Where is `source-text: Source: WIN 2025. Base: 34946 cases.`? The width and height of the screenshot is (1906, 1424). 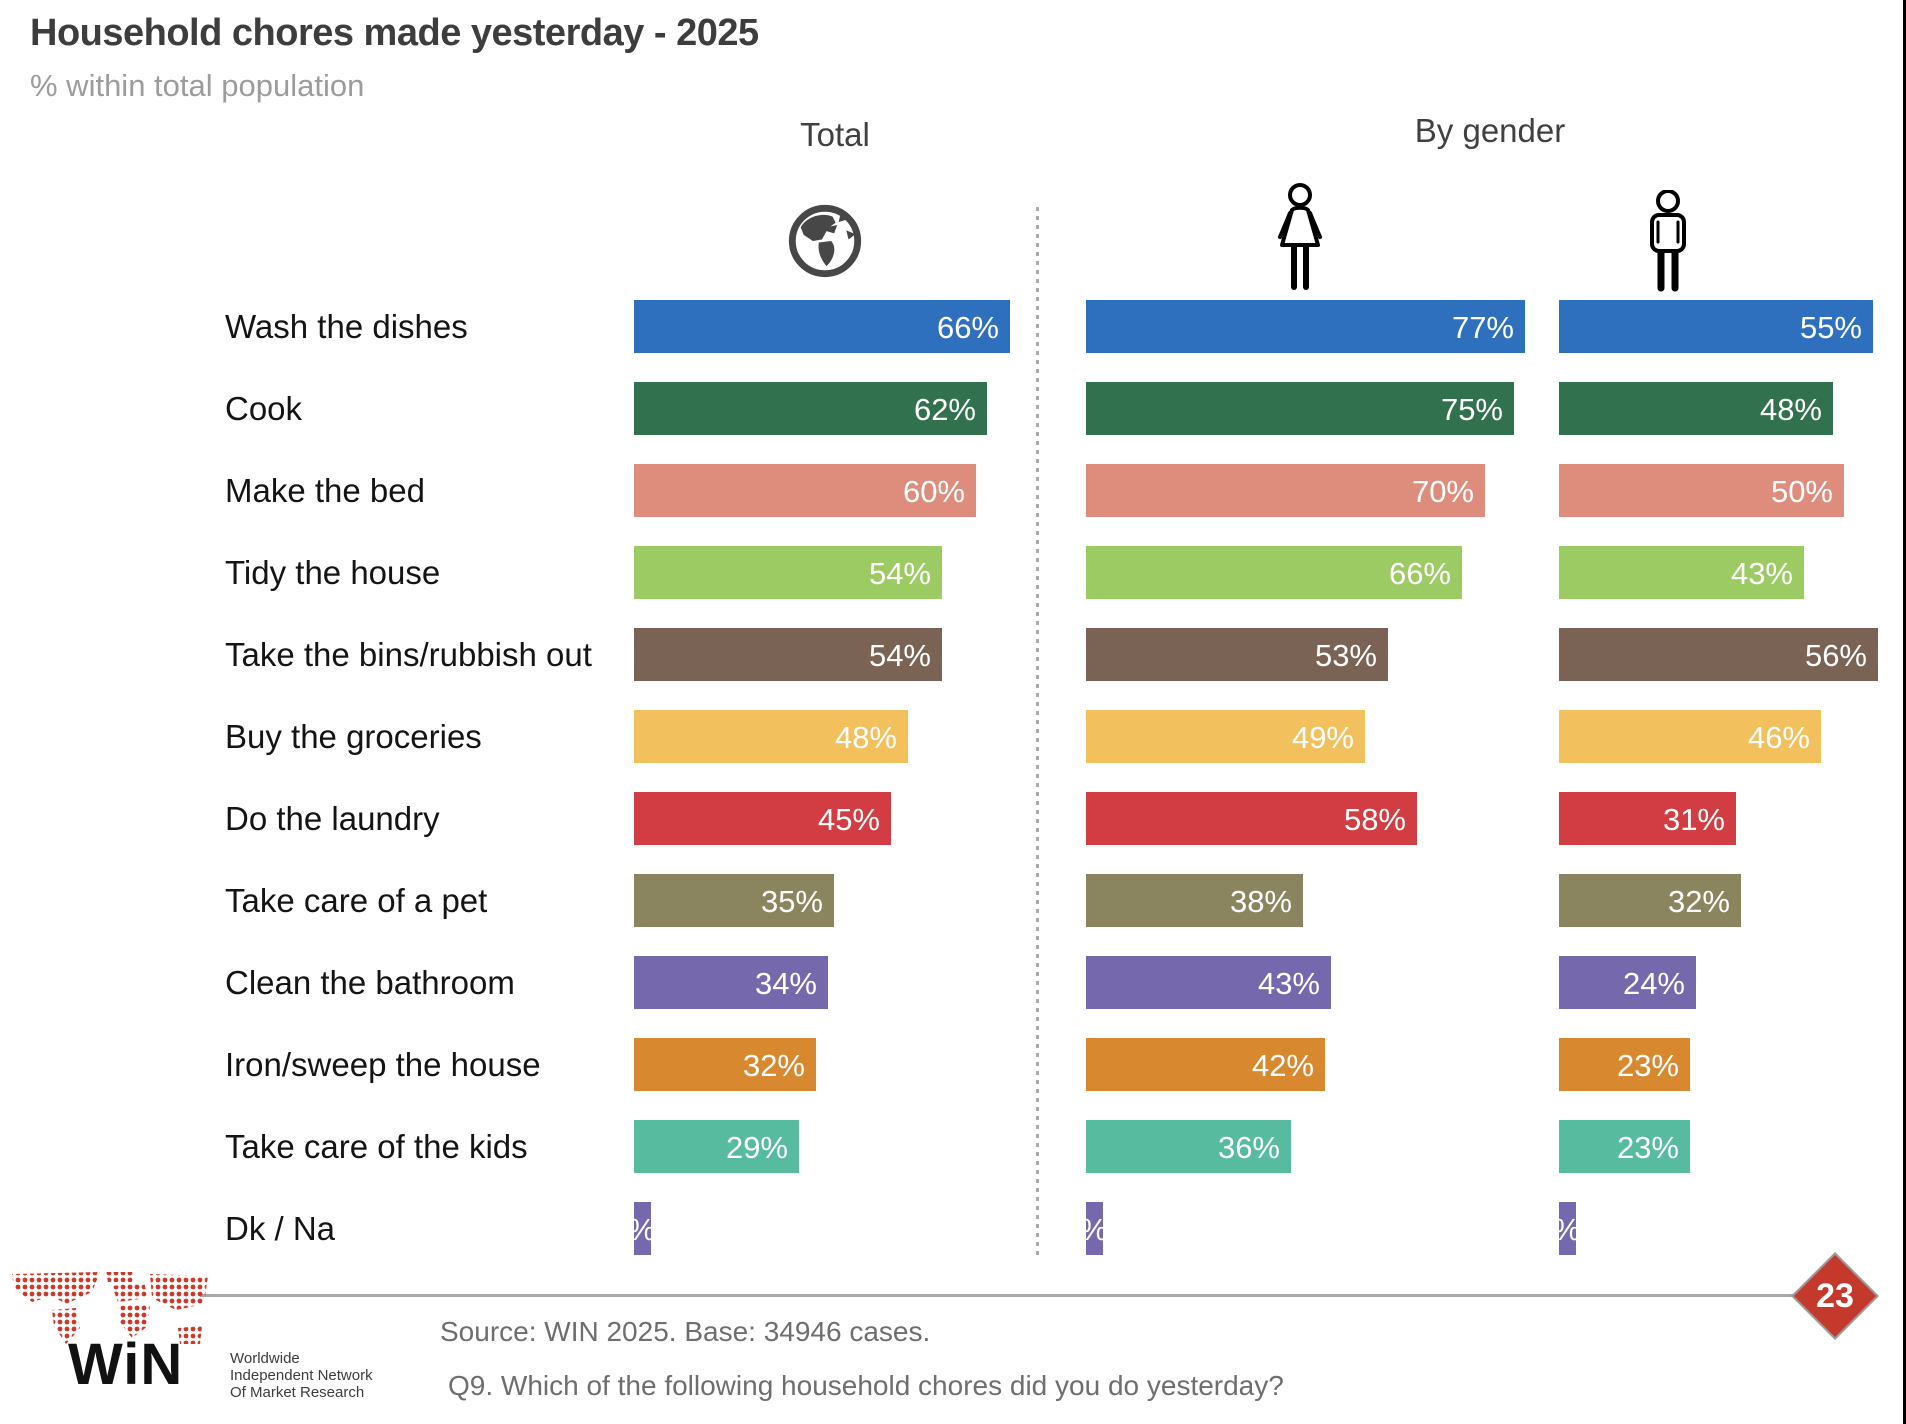 source-text: Source: WIN 2025. Base: 34946 cases. is located at coordinates (685, 1331).